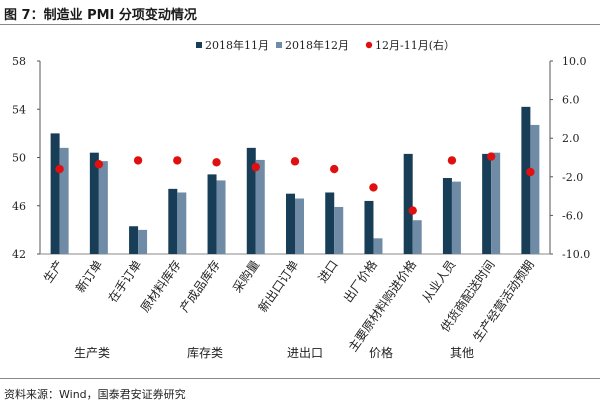  I want to click on right-tick-label: -2.0, so click(572, 177).